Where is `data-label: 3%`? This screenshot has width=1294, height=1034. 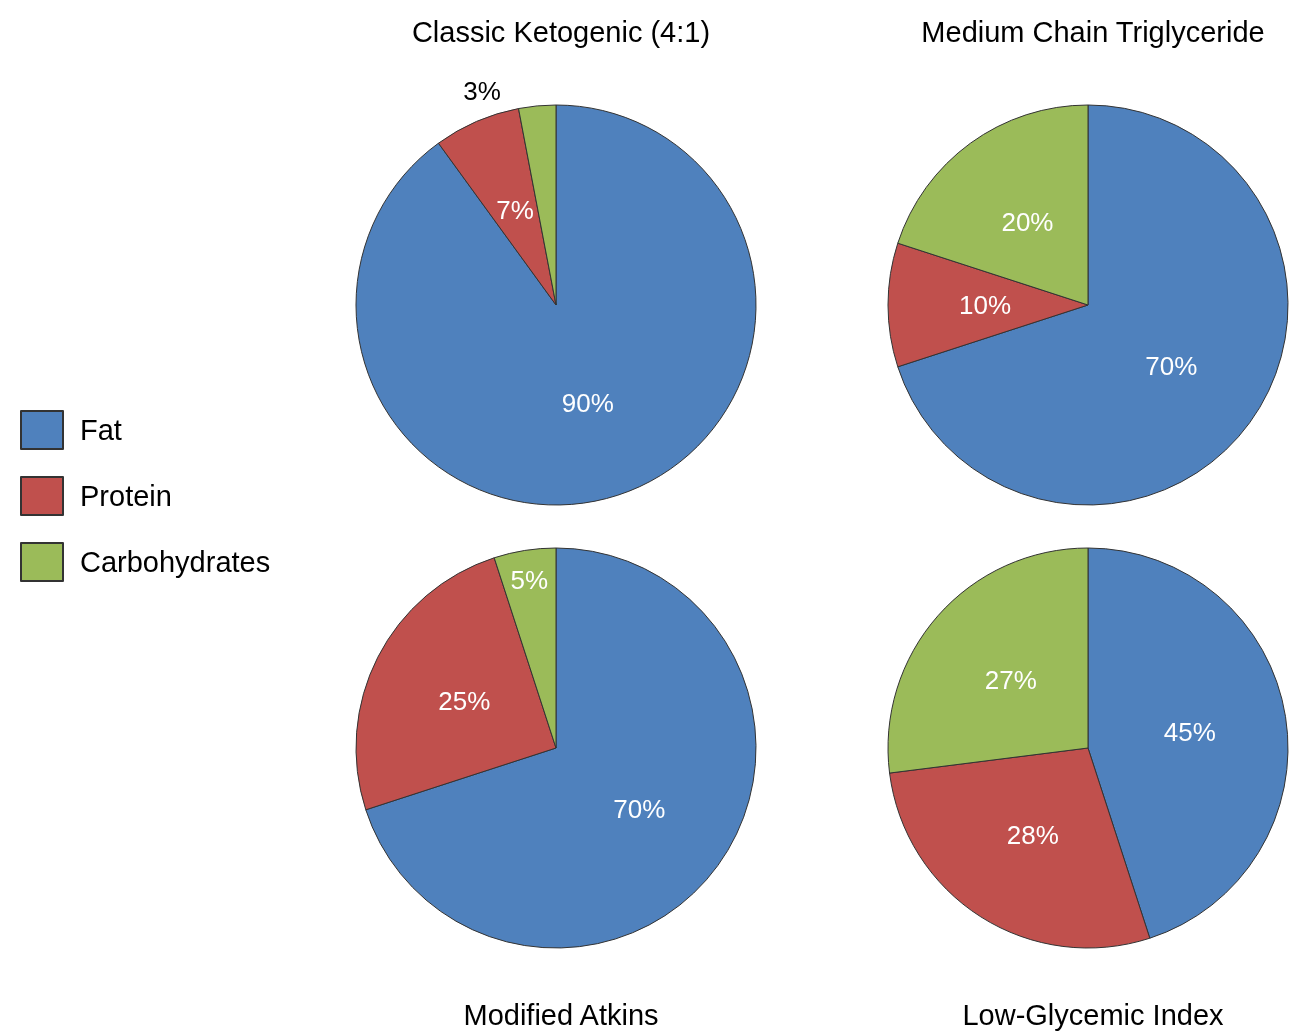 data-label: 3% is located at coordinates (482, 90).